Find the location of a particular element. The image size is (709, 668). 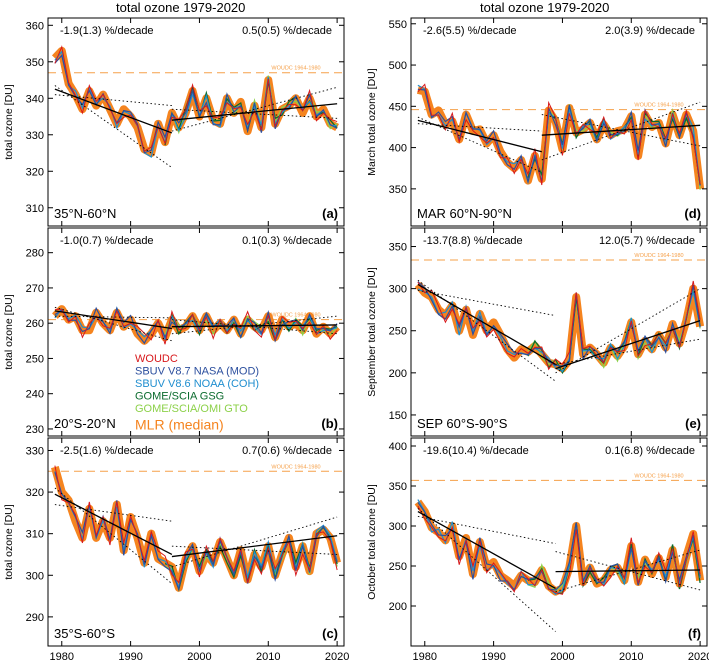

y-tick-label: 290 is located at coordinates (35, 618).